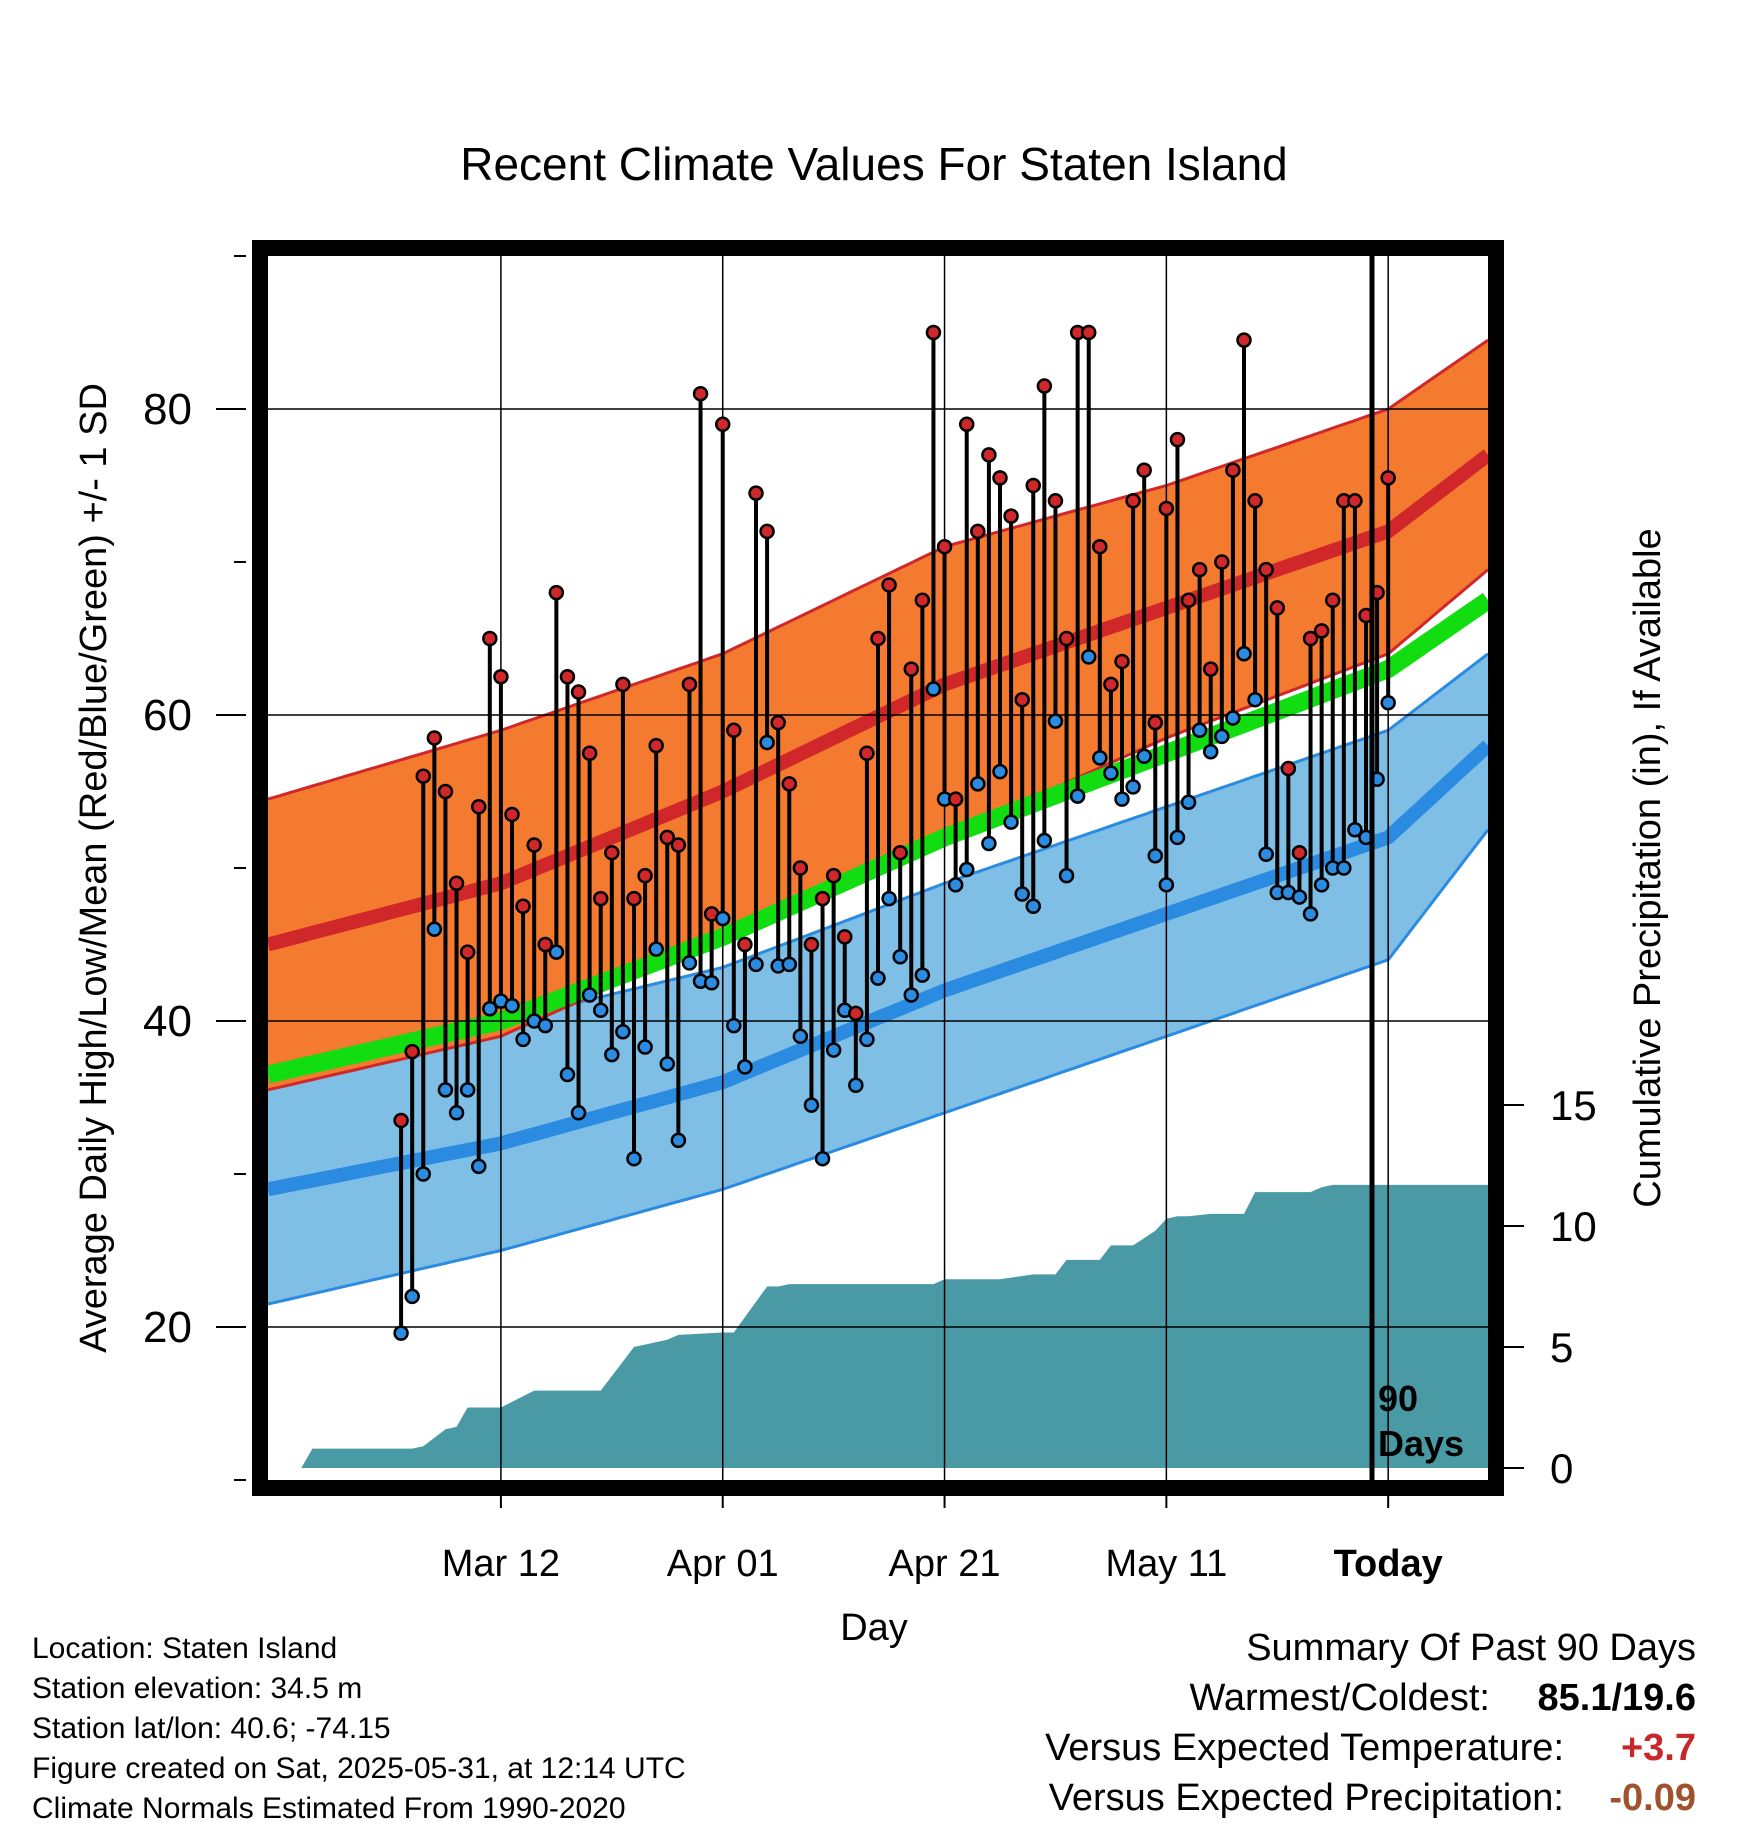 The image size is (1748, 1828). What do you see at coordinates (184, 1648) in the screenshot?
I see `info-location: Location: Staten Island` at bounding box center [184, 1648].